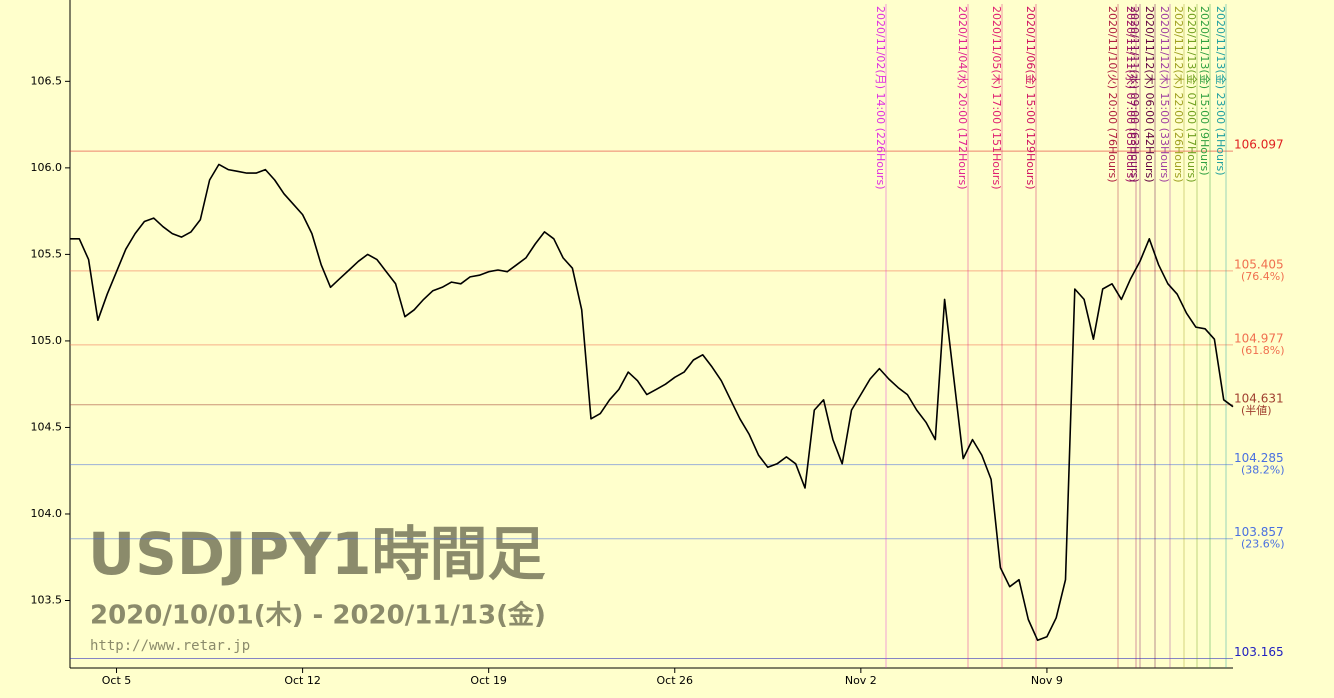 The image size is (1334, 698). What do you see at coordinates (861, 680) in the screenshot?
I see `x-tick-label: Nov 2` at bounding box center [861, 680].